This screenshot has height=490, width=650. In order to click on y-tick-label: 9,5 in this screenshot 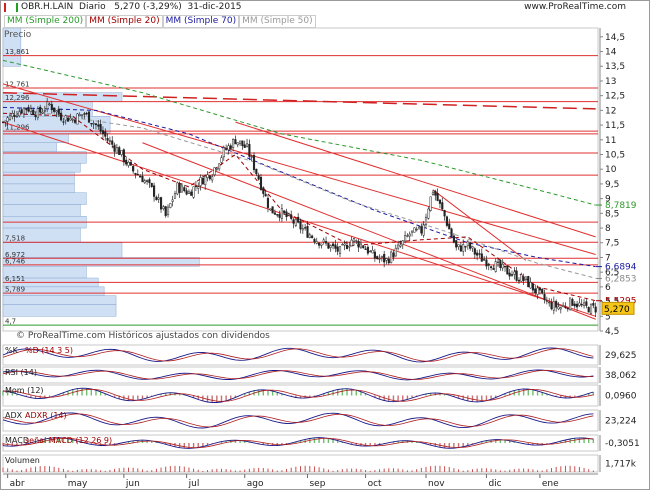, I will do `click(612, 185)`.